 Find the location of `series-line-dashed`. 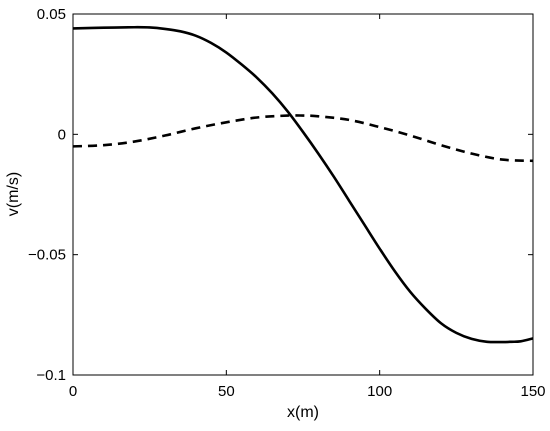

series-line-dashed is located at coordinates (303, 138).